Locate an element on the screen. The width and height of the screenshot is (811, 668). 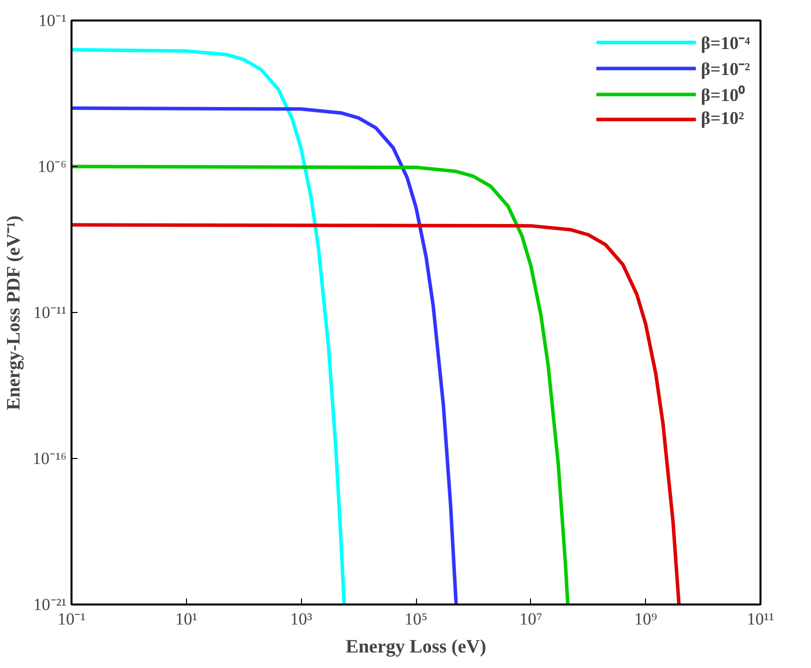
x-tick-label: 10⁵ is located at coordinates (416, 619).